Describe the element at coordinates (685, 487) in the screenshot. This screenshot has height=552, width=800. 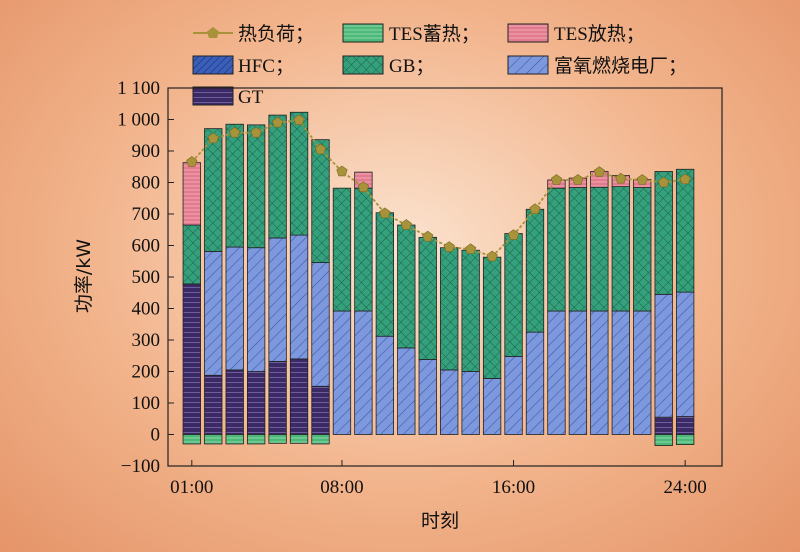
I see `x-tick-label: 24:00` at that location.